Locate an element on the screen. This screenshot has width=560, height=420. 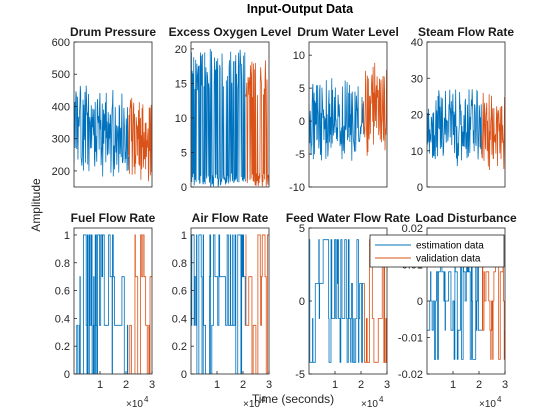
subplot-title: Steam Flow Rate is located at coordinates (466, 32).